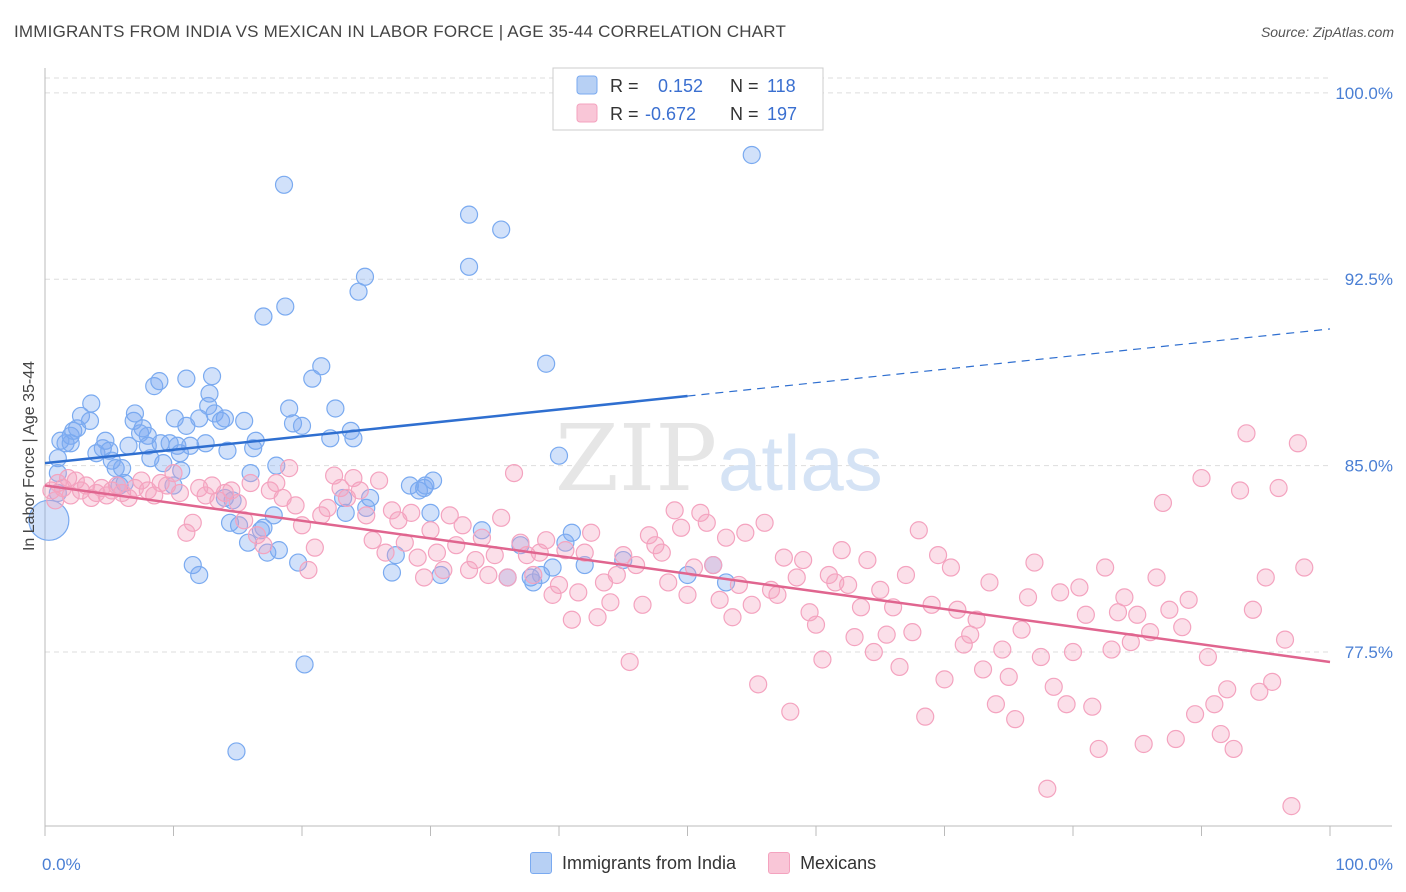 This screenshot has width=1406, height=892. I want to click on legend-n-label-india: N =, so click(744, 86).